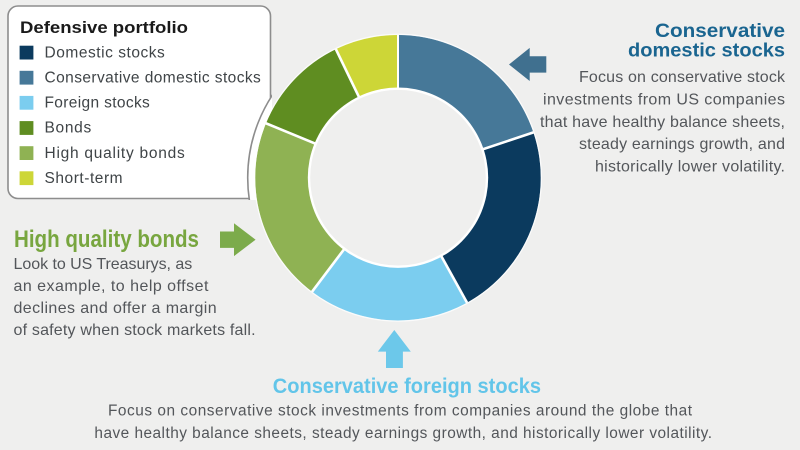  What do you see at coordinates (682, 77) in the screenshot?
I see `svg-text: Focus on conservative stock` at bounding box center [682, 77].